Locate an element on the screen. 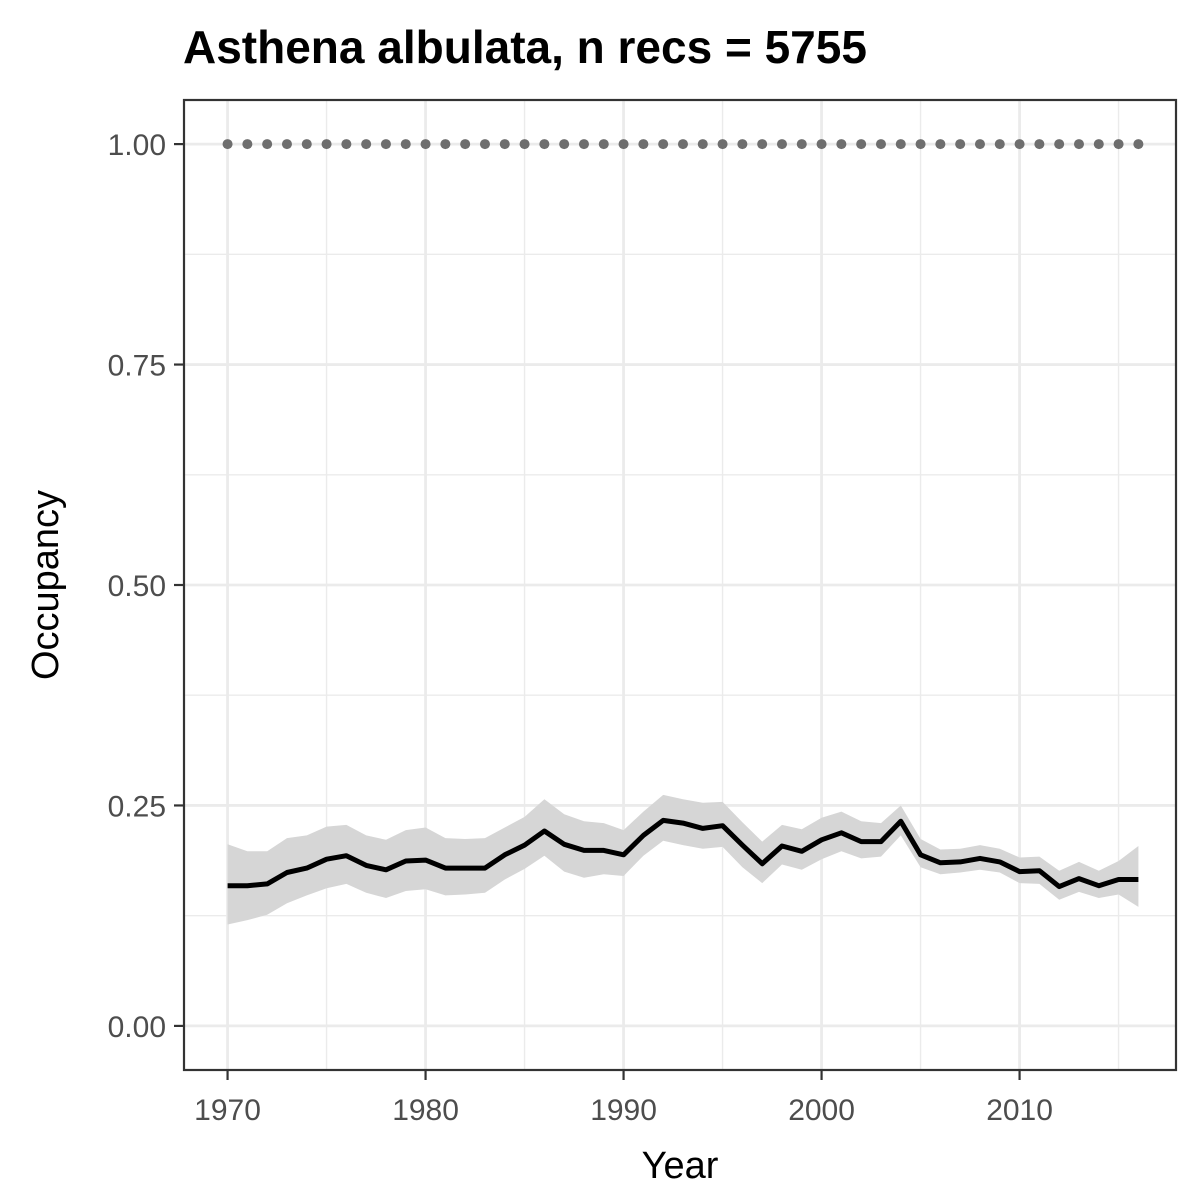  y-tick-label: 0.75 is located at coordinates (137, 366).